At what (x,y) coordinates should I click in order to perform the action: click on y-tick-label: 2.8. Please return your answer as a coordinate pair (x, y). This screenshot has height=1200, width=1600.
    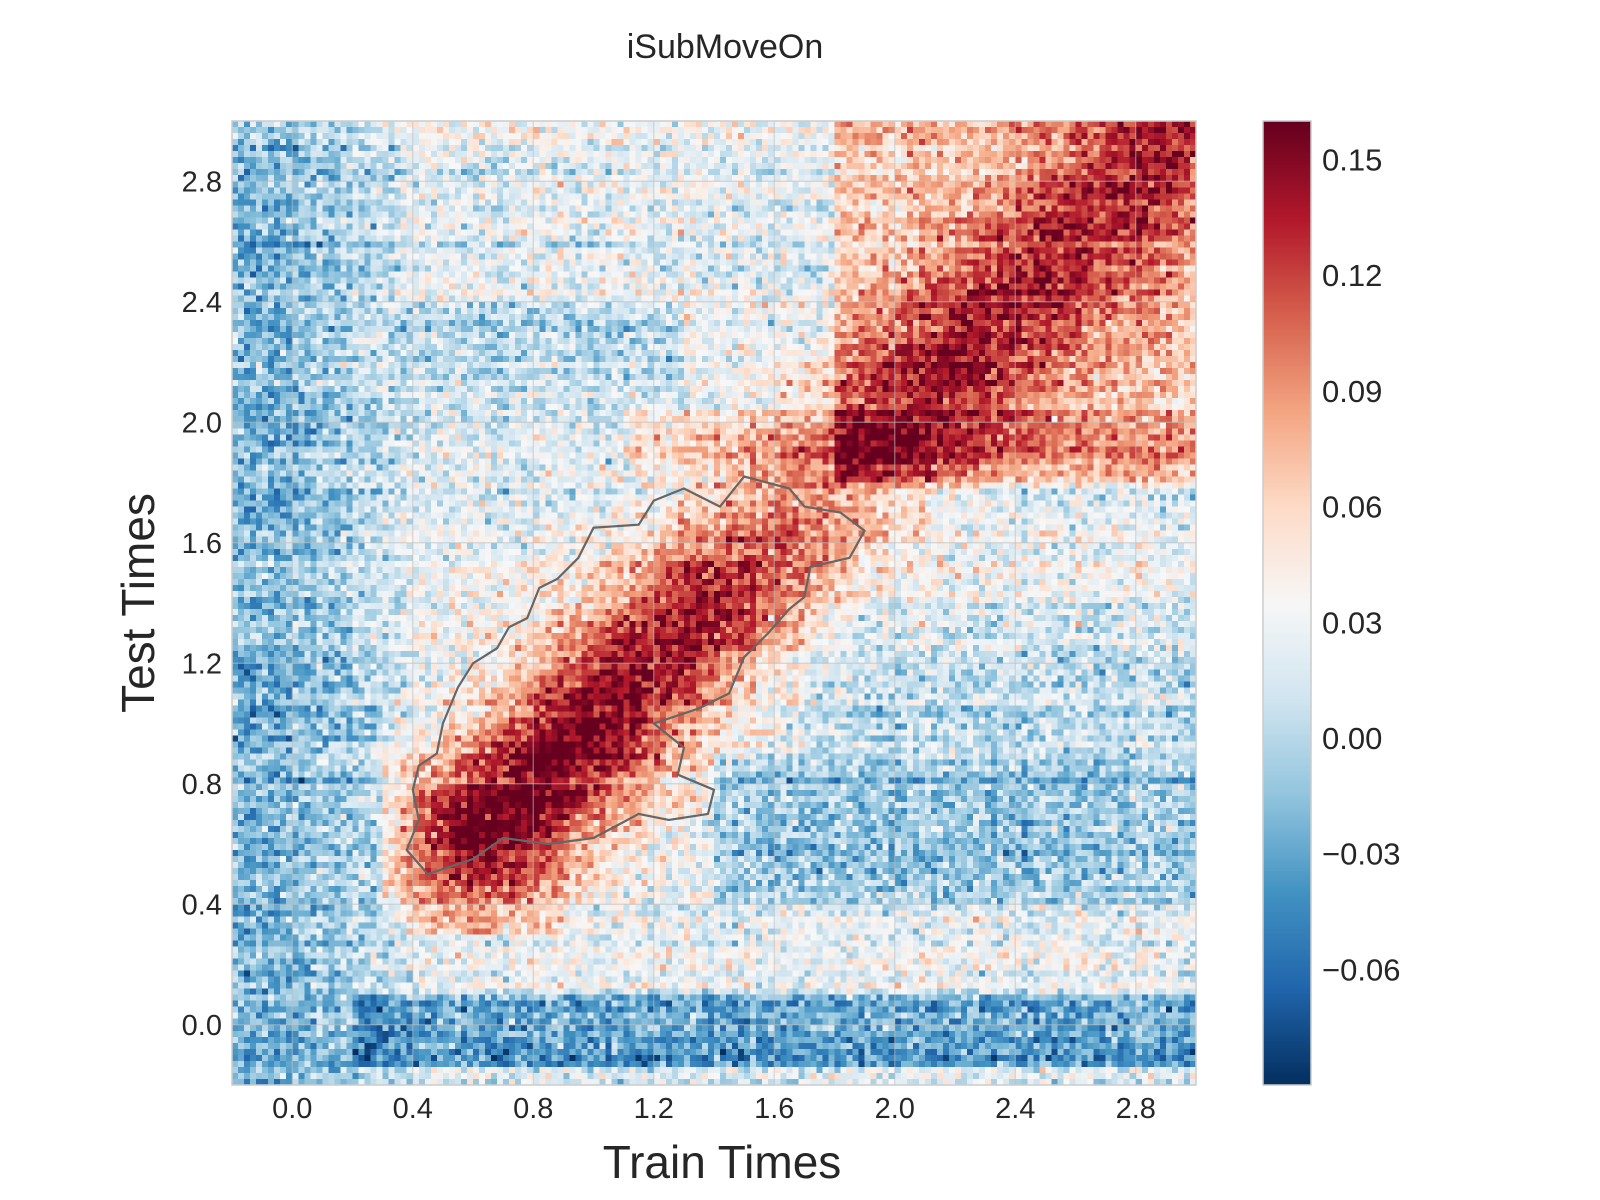
    Looking at the image, I should click on (202, 182).